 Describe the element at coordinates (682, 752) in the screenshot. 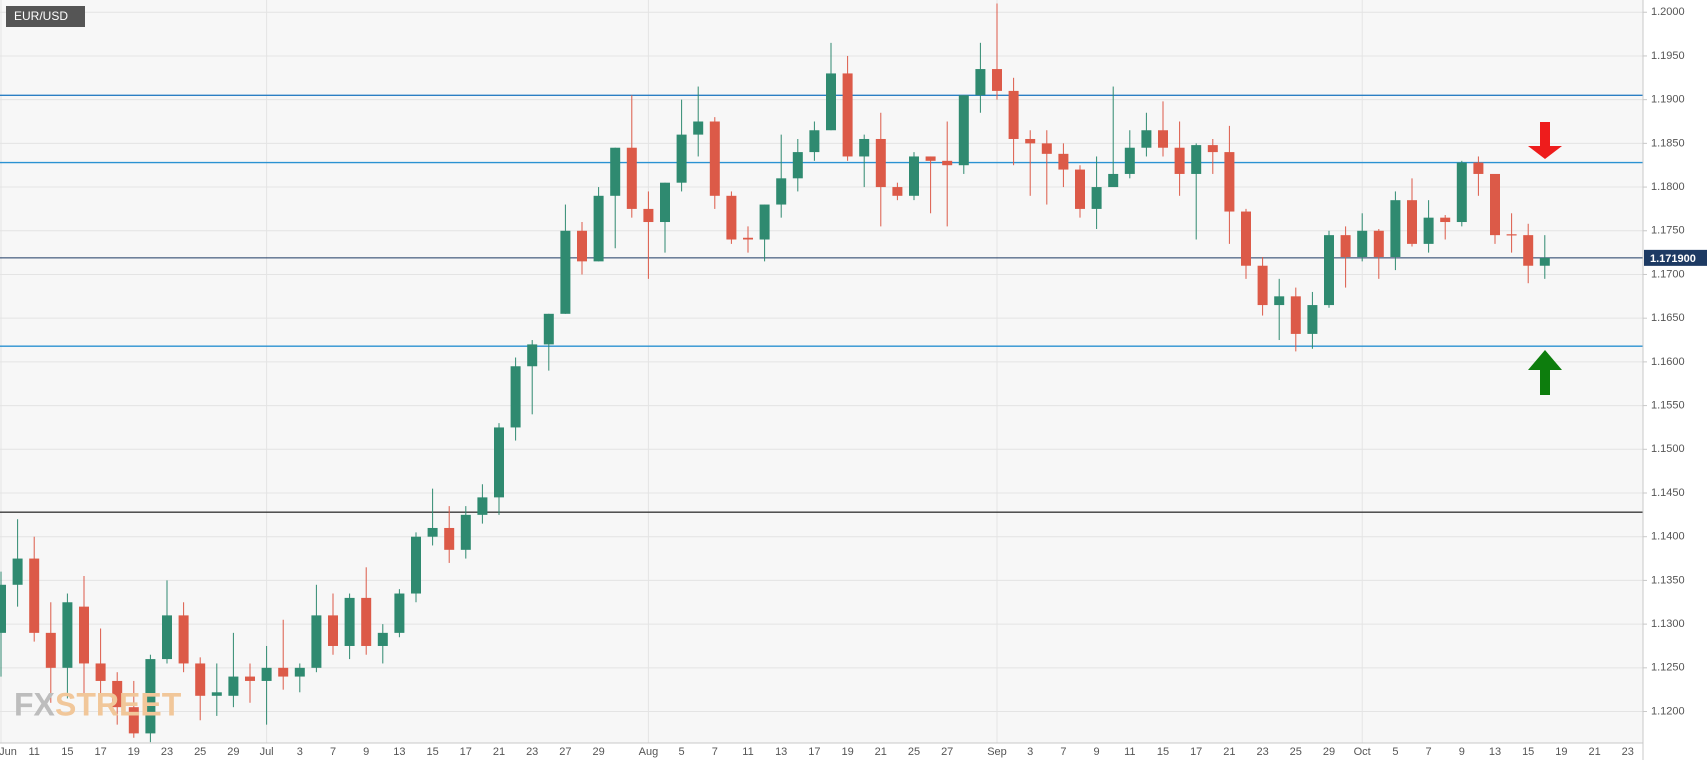

I see `x-tick-label: 5` at that location.